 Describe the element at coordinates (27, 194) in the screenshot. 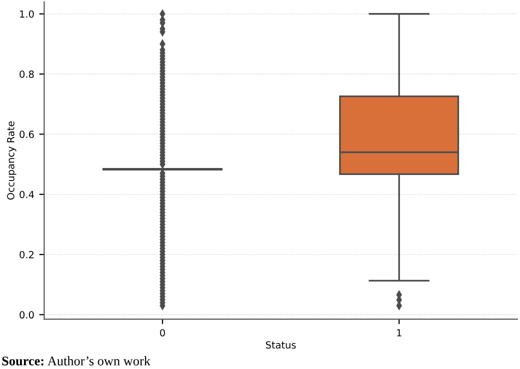

I see `y-tick-label: 0.4` at that location.